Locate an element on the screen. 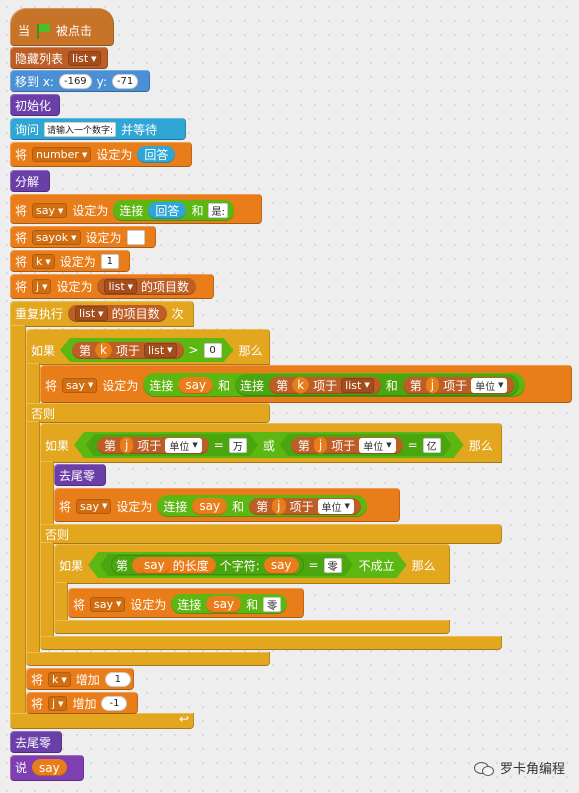  trim-zeros-custom-block: 去尾零 is located at coordinates (80, 475).